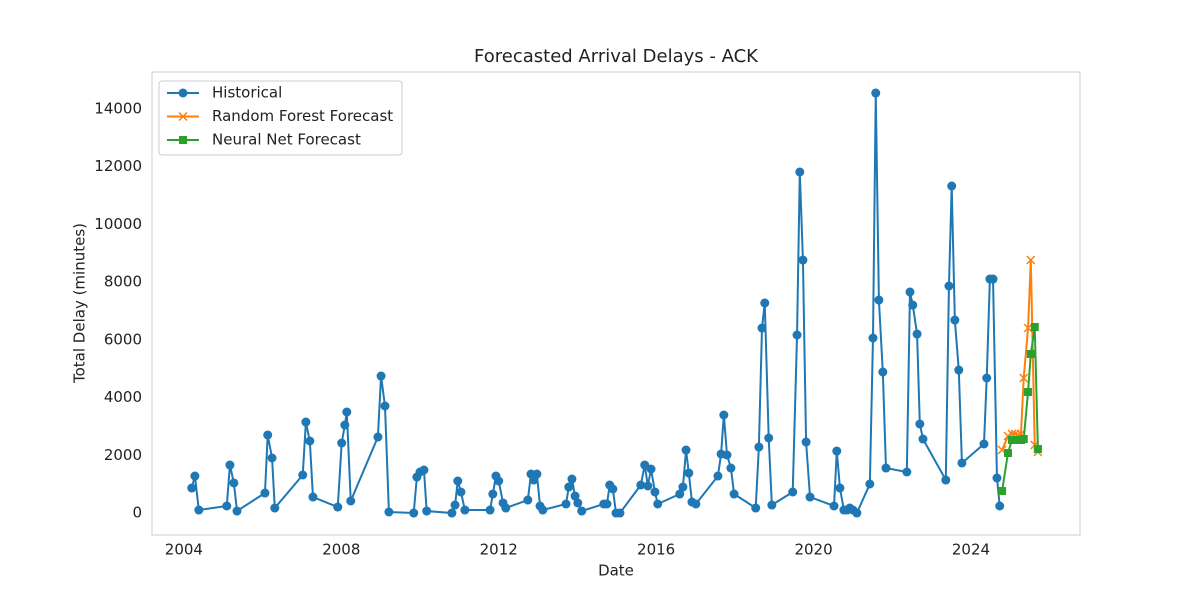 The height and width of the screenshot is (600, 1200). I want to click on x-axis-label: Date, so click(616, 571).